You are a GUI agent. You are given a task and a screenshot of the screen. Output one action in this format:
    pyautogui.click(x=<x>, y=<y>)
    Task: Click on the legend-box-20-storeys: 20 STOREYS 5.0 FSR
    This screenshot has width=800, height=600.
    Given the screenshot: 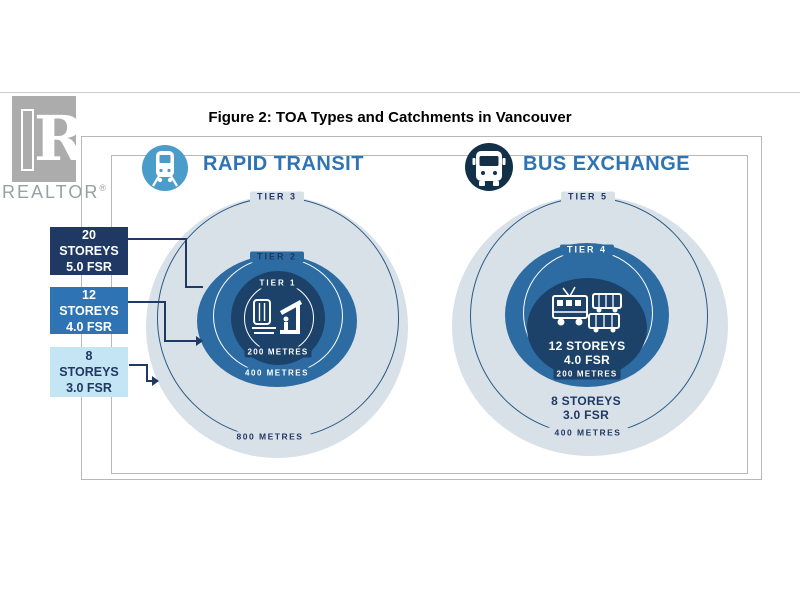 What is the action you would take?
    pyautogui.click(x=89, y=251)
    